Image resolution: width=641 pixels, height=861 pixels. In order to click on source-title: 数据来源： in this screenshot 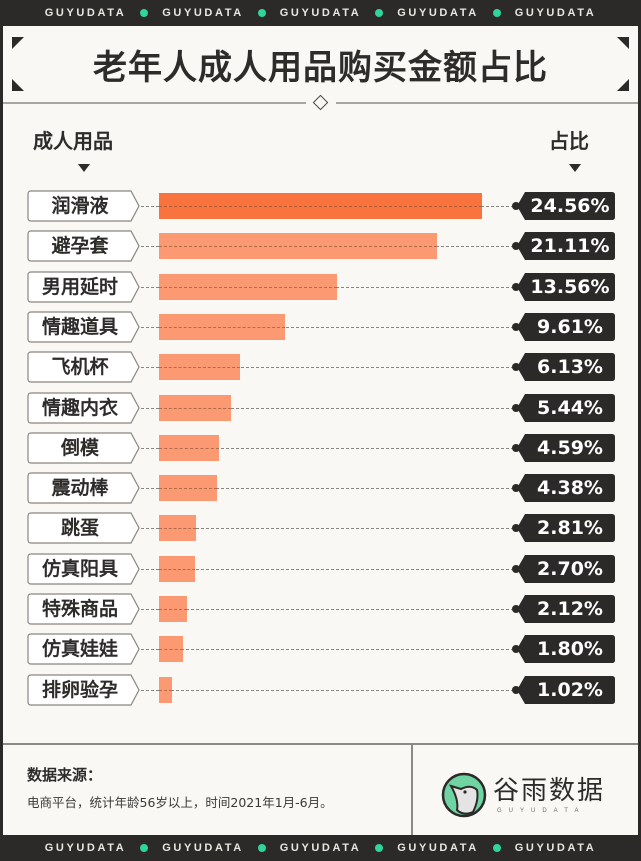, I will do `click(65, 775)`.